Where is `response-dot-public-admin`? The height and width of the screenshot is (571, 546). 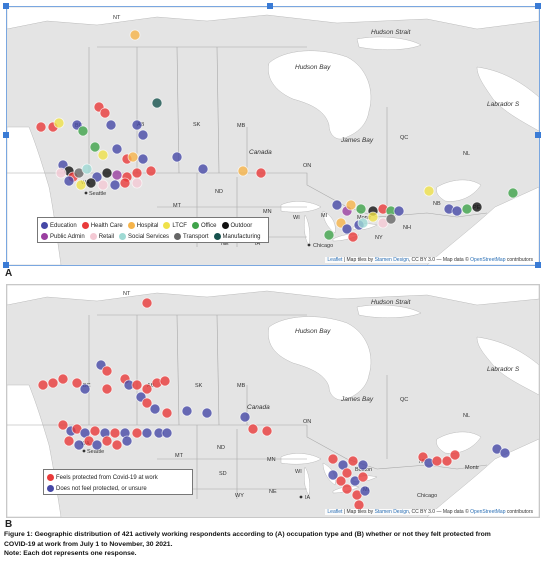
response-dot-public-admin is located at coordinates (117, 175).